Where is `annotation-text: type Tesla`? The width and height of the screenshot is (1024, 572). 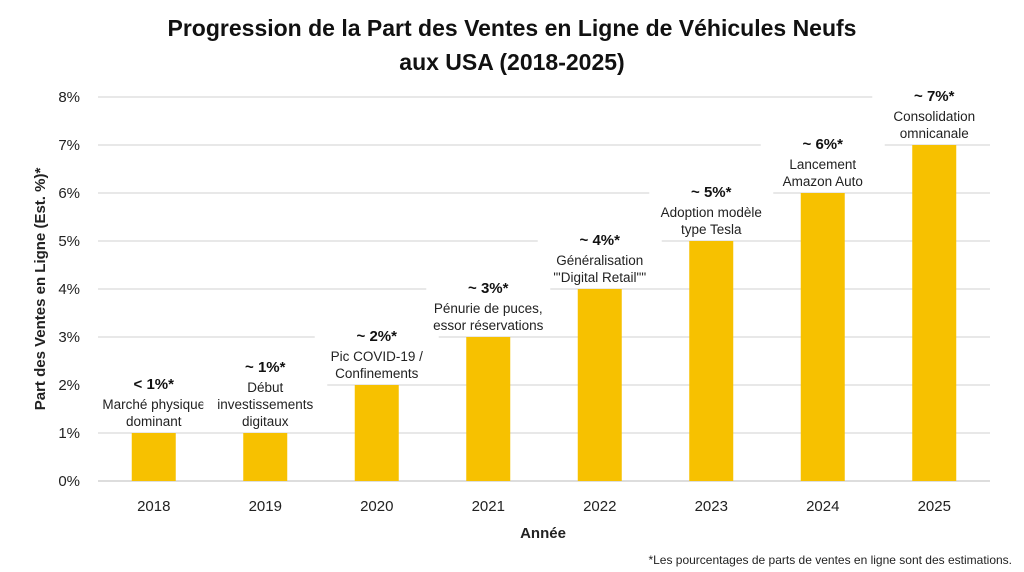
annotation-text: type Tesla is located at coordinates (711, 229).